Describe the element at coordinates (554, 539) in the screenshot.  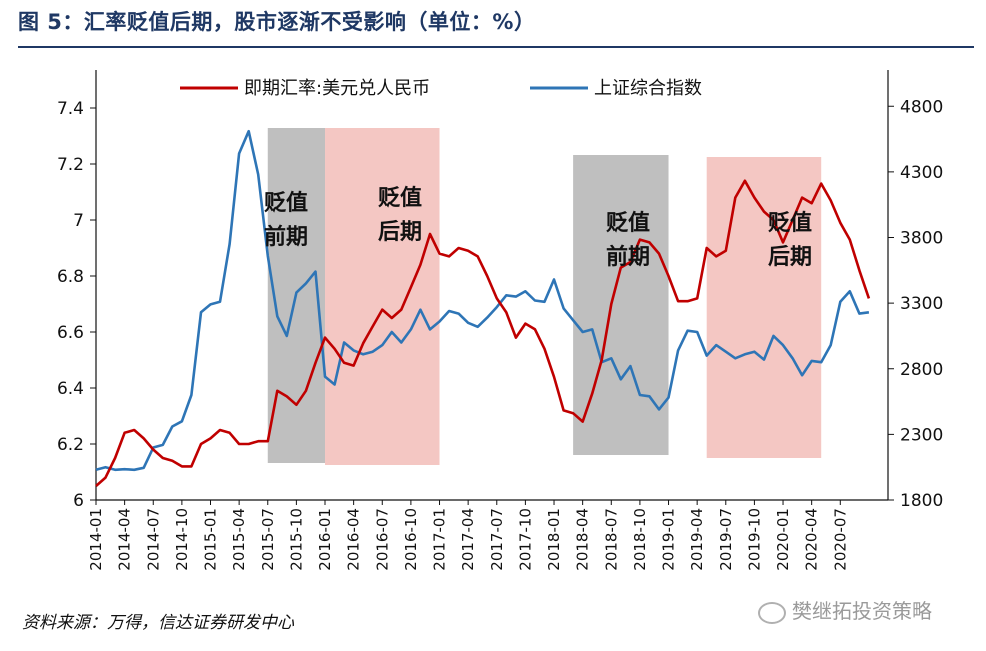
I see `x-tick-label: 2018-01` at that location.